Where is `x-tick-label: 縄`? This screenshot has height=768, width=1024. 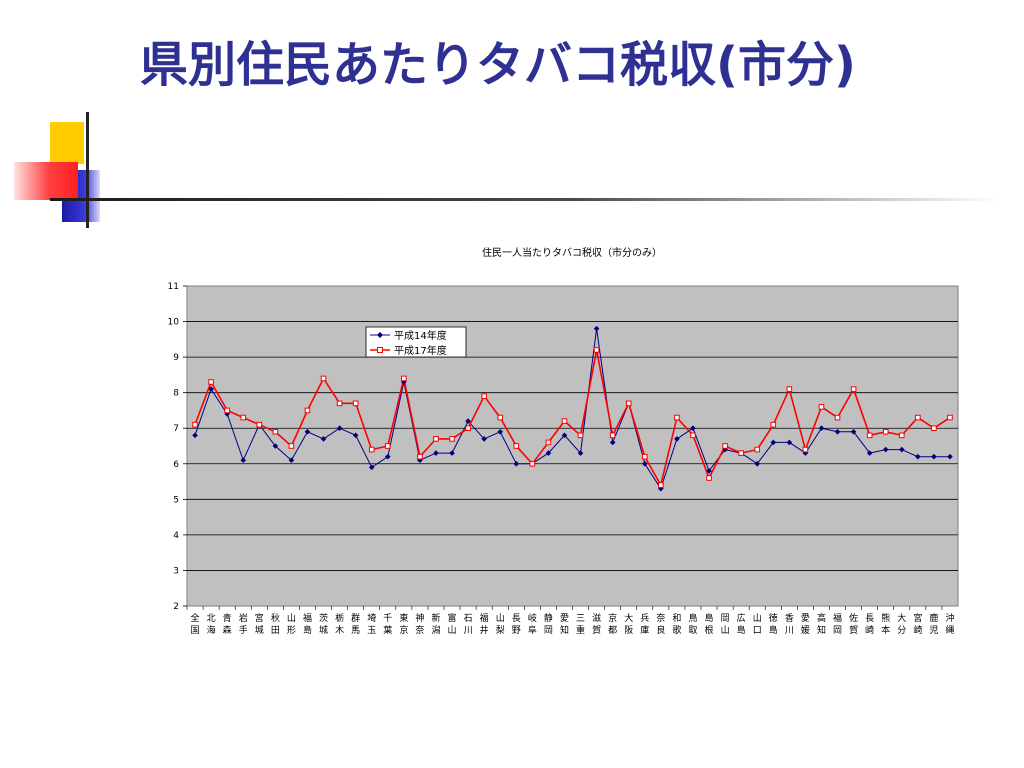
x-tick-label: 縄 is located at coordinates (949, 630).